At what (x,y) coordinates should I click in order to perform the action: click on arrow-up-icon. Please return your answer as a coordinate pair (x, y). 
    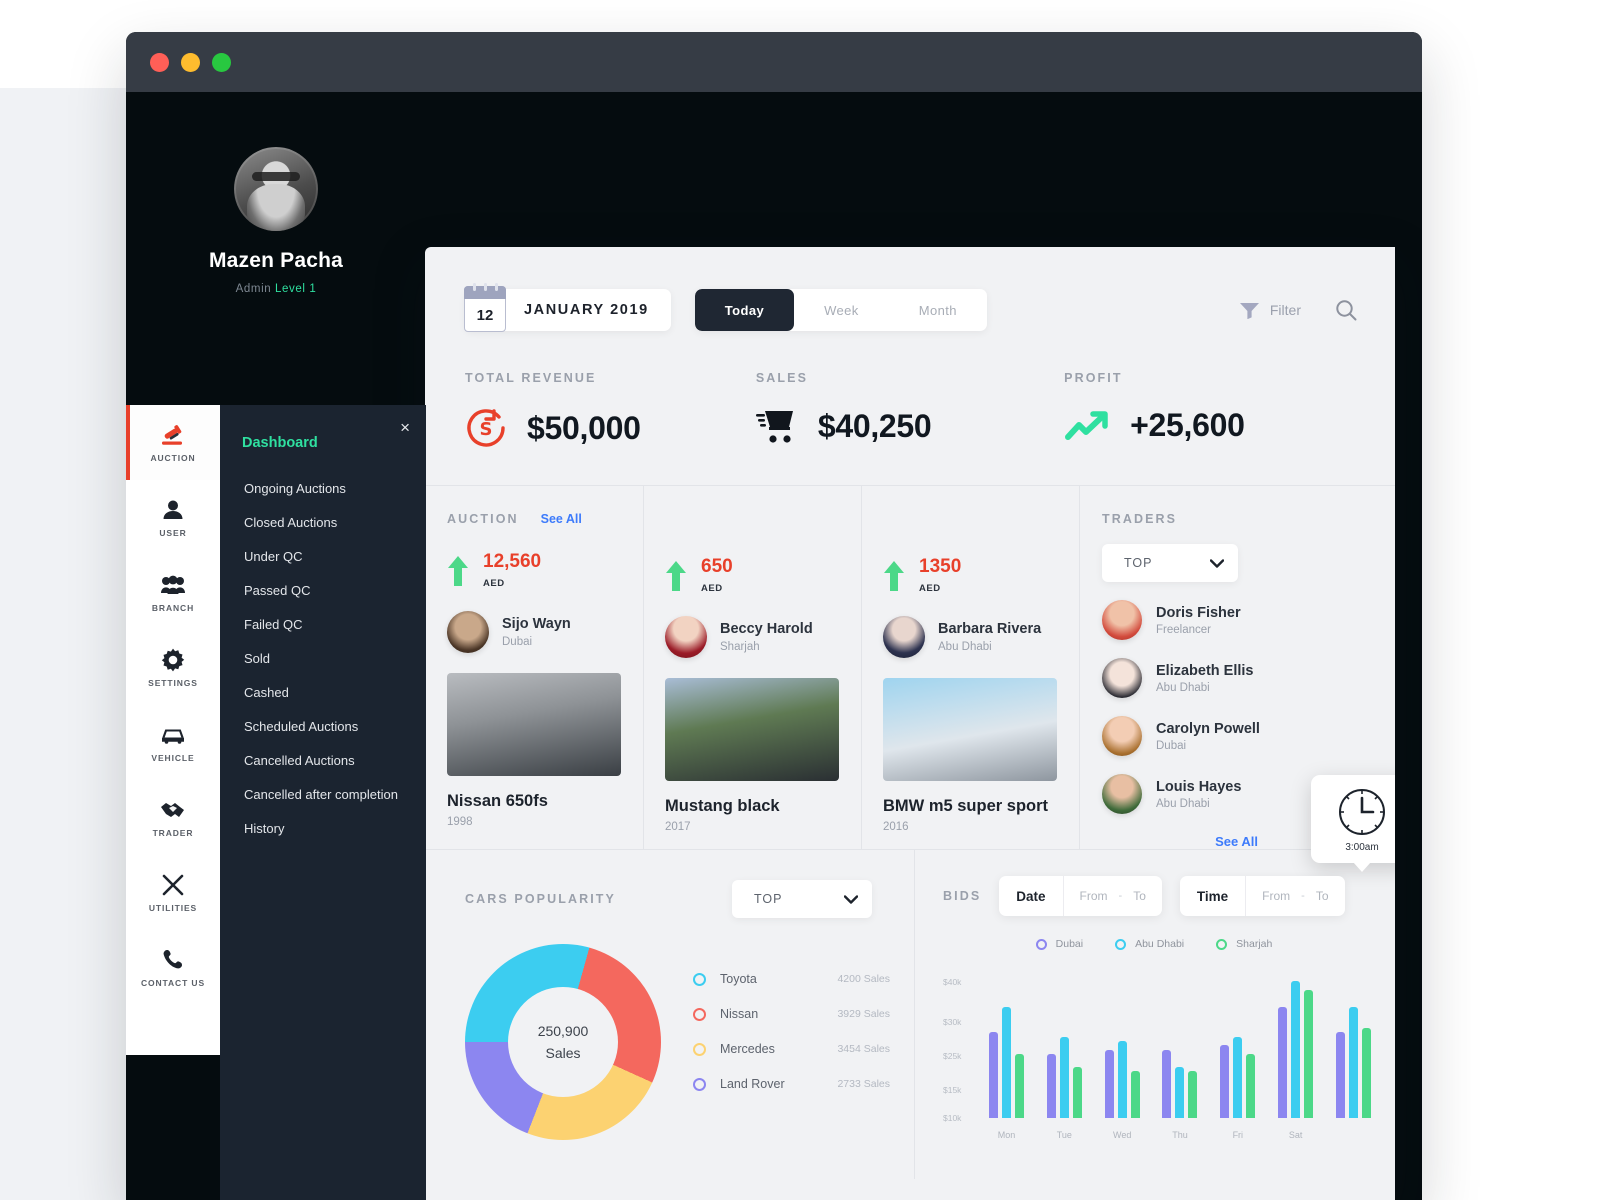
    Looking at the image, I should click on (458, 570).